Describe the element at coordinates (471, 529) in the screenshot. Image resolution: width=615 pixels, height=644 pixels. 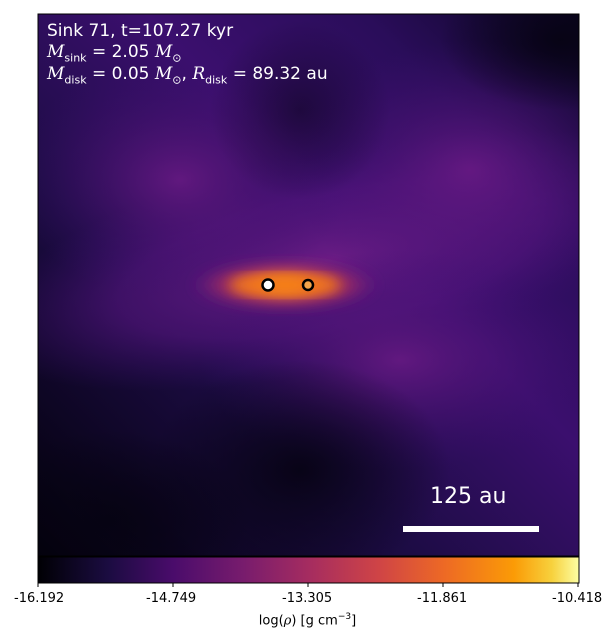
I see `scale-bar` at that location.